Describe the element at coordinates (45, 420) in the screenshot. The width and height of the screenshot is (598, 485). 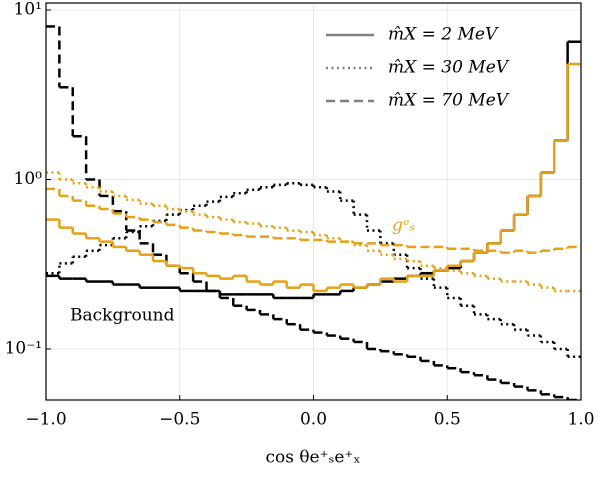
I see `x-tick-label: −1.0` at that location.